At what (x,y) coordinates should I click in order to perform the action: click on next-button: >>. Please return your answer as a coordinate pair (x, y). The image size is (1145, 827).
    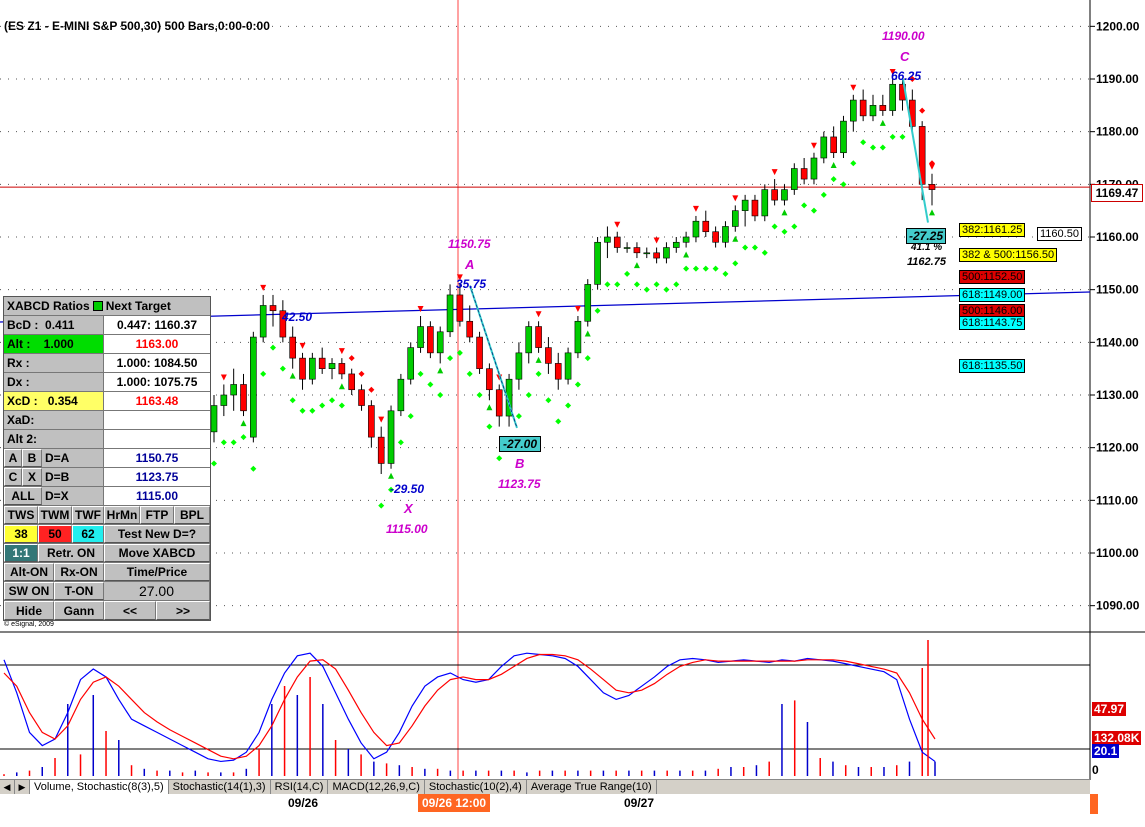
    Looking at the image, I should click on (183, 610).